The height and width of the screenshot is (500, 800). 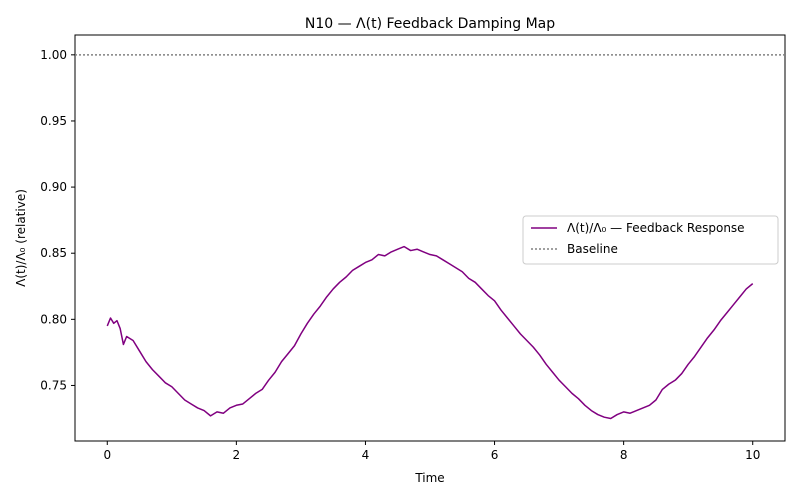 I want to click on legend-box, so click(x=650, y=240).